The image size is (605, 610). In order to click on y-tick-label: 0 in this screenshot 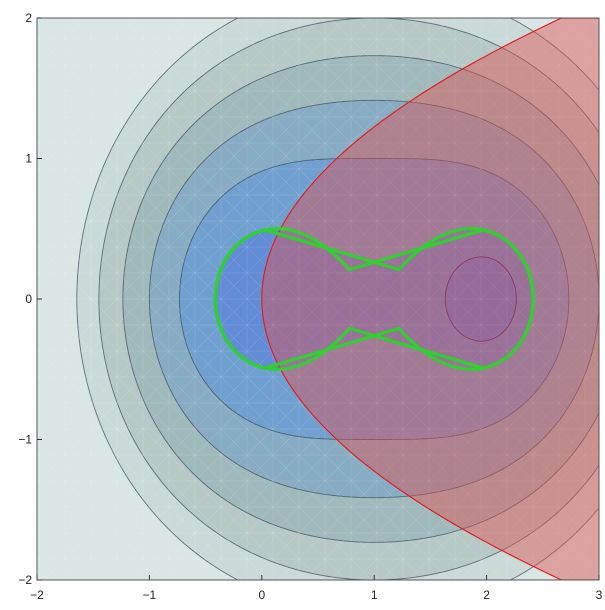, I will do `click(28, 299)`.